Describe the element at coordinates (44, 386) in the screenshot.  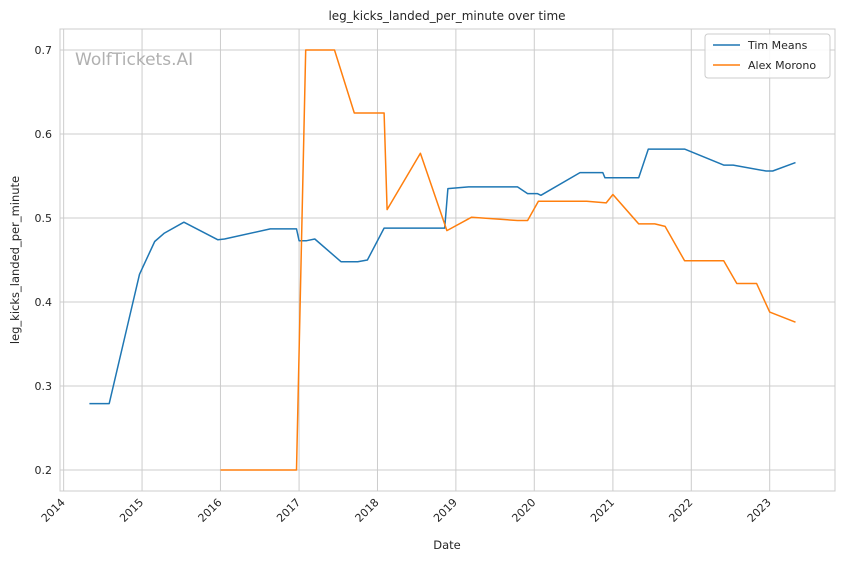
I see `y-tick-label: 0.3` at that location.